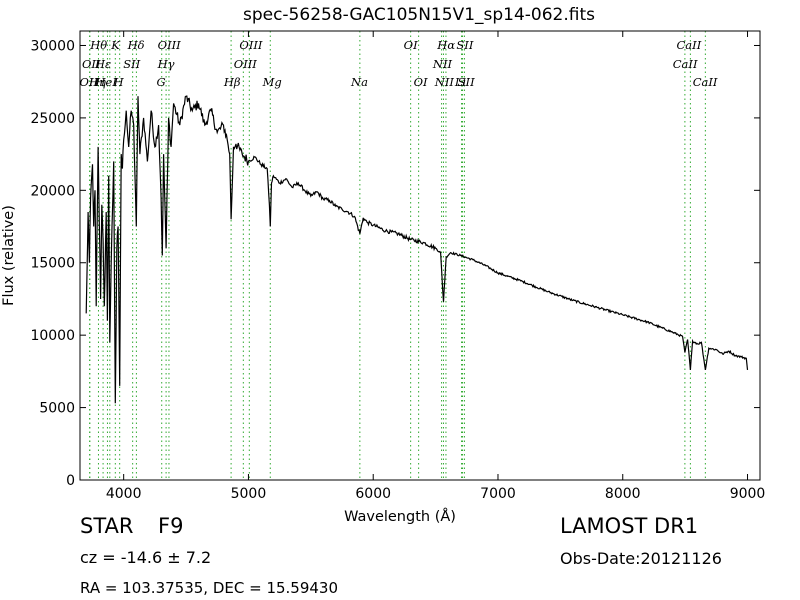  I want to click on spectral-line-label-12: Hγ, so click(166, 64).